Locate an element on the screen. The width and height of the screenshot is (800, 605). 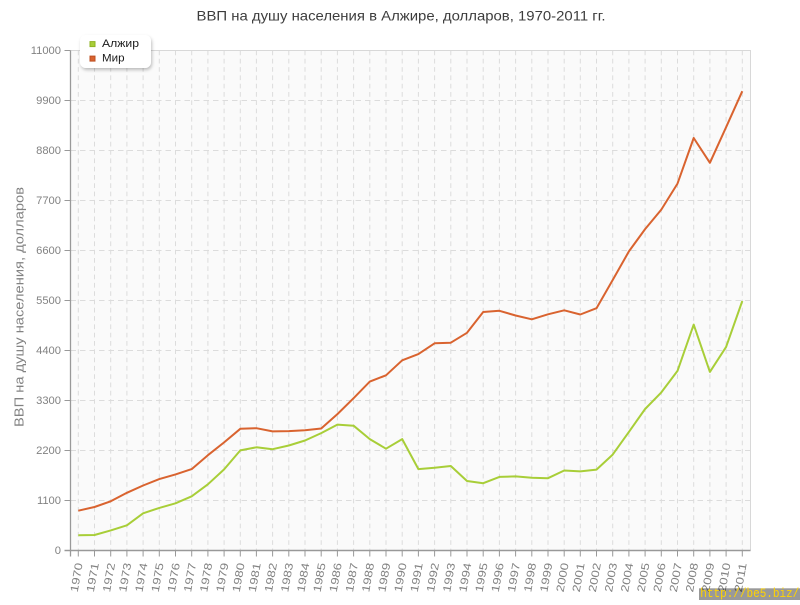
svg-text: 1996 is located at coordinates (498, 577).